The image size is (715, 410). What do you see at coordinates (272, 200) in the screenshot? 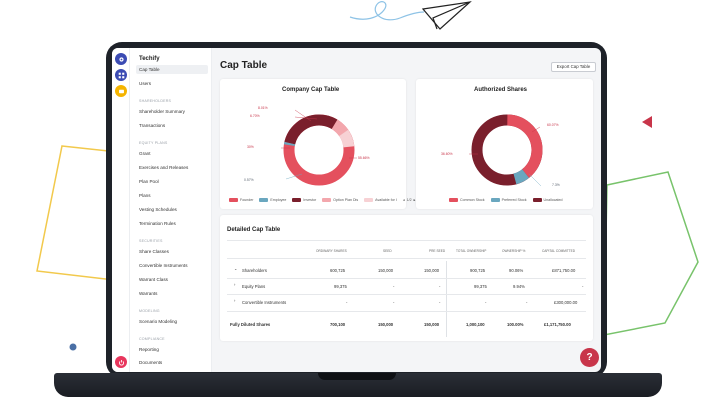
I see `legend-item-employee: Employee` at bounding box center [272, 200].